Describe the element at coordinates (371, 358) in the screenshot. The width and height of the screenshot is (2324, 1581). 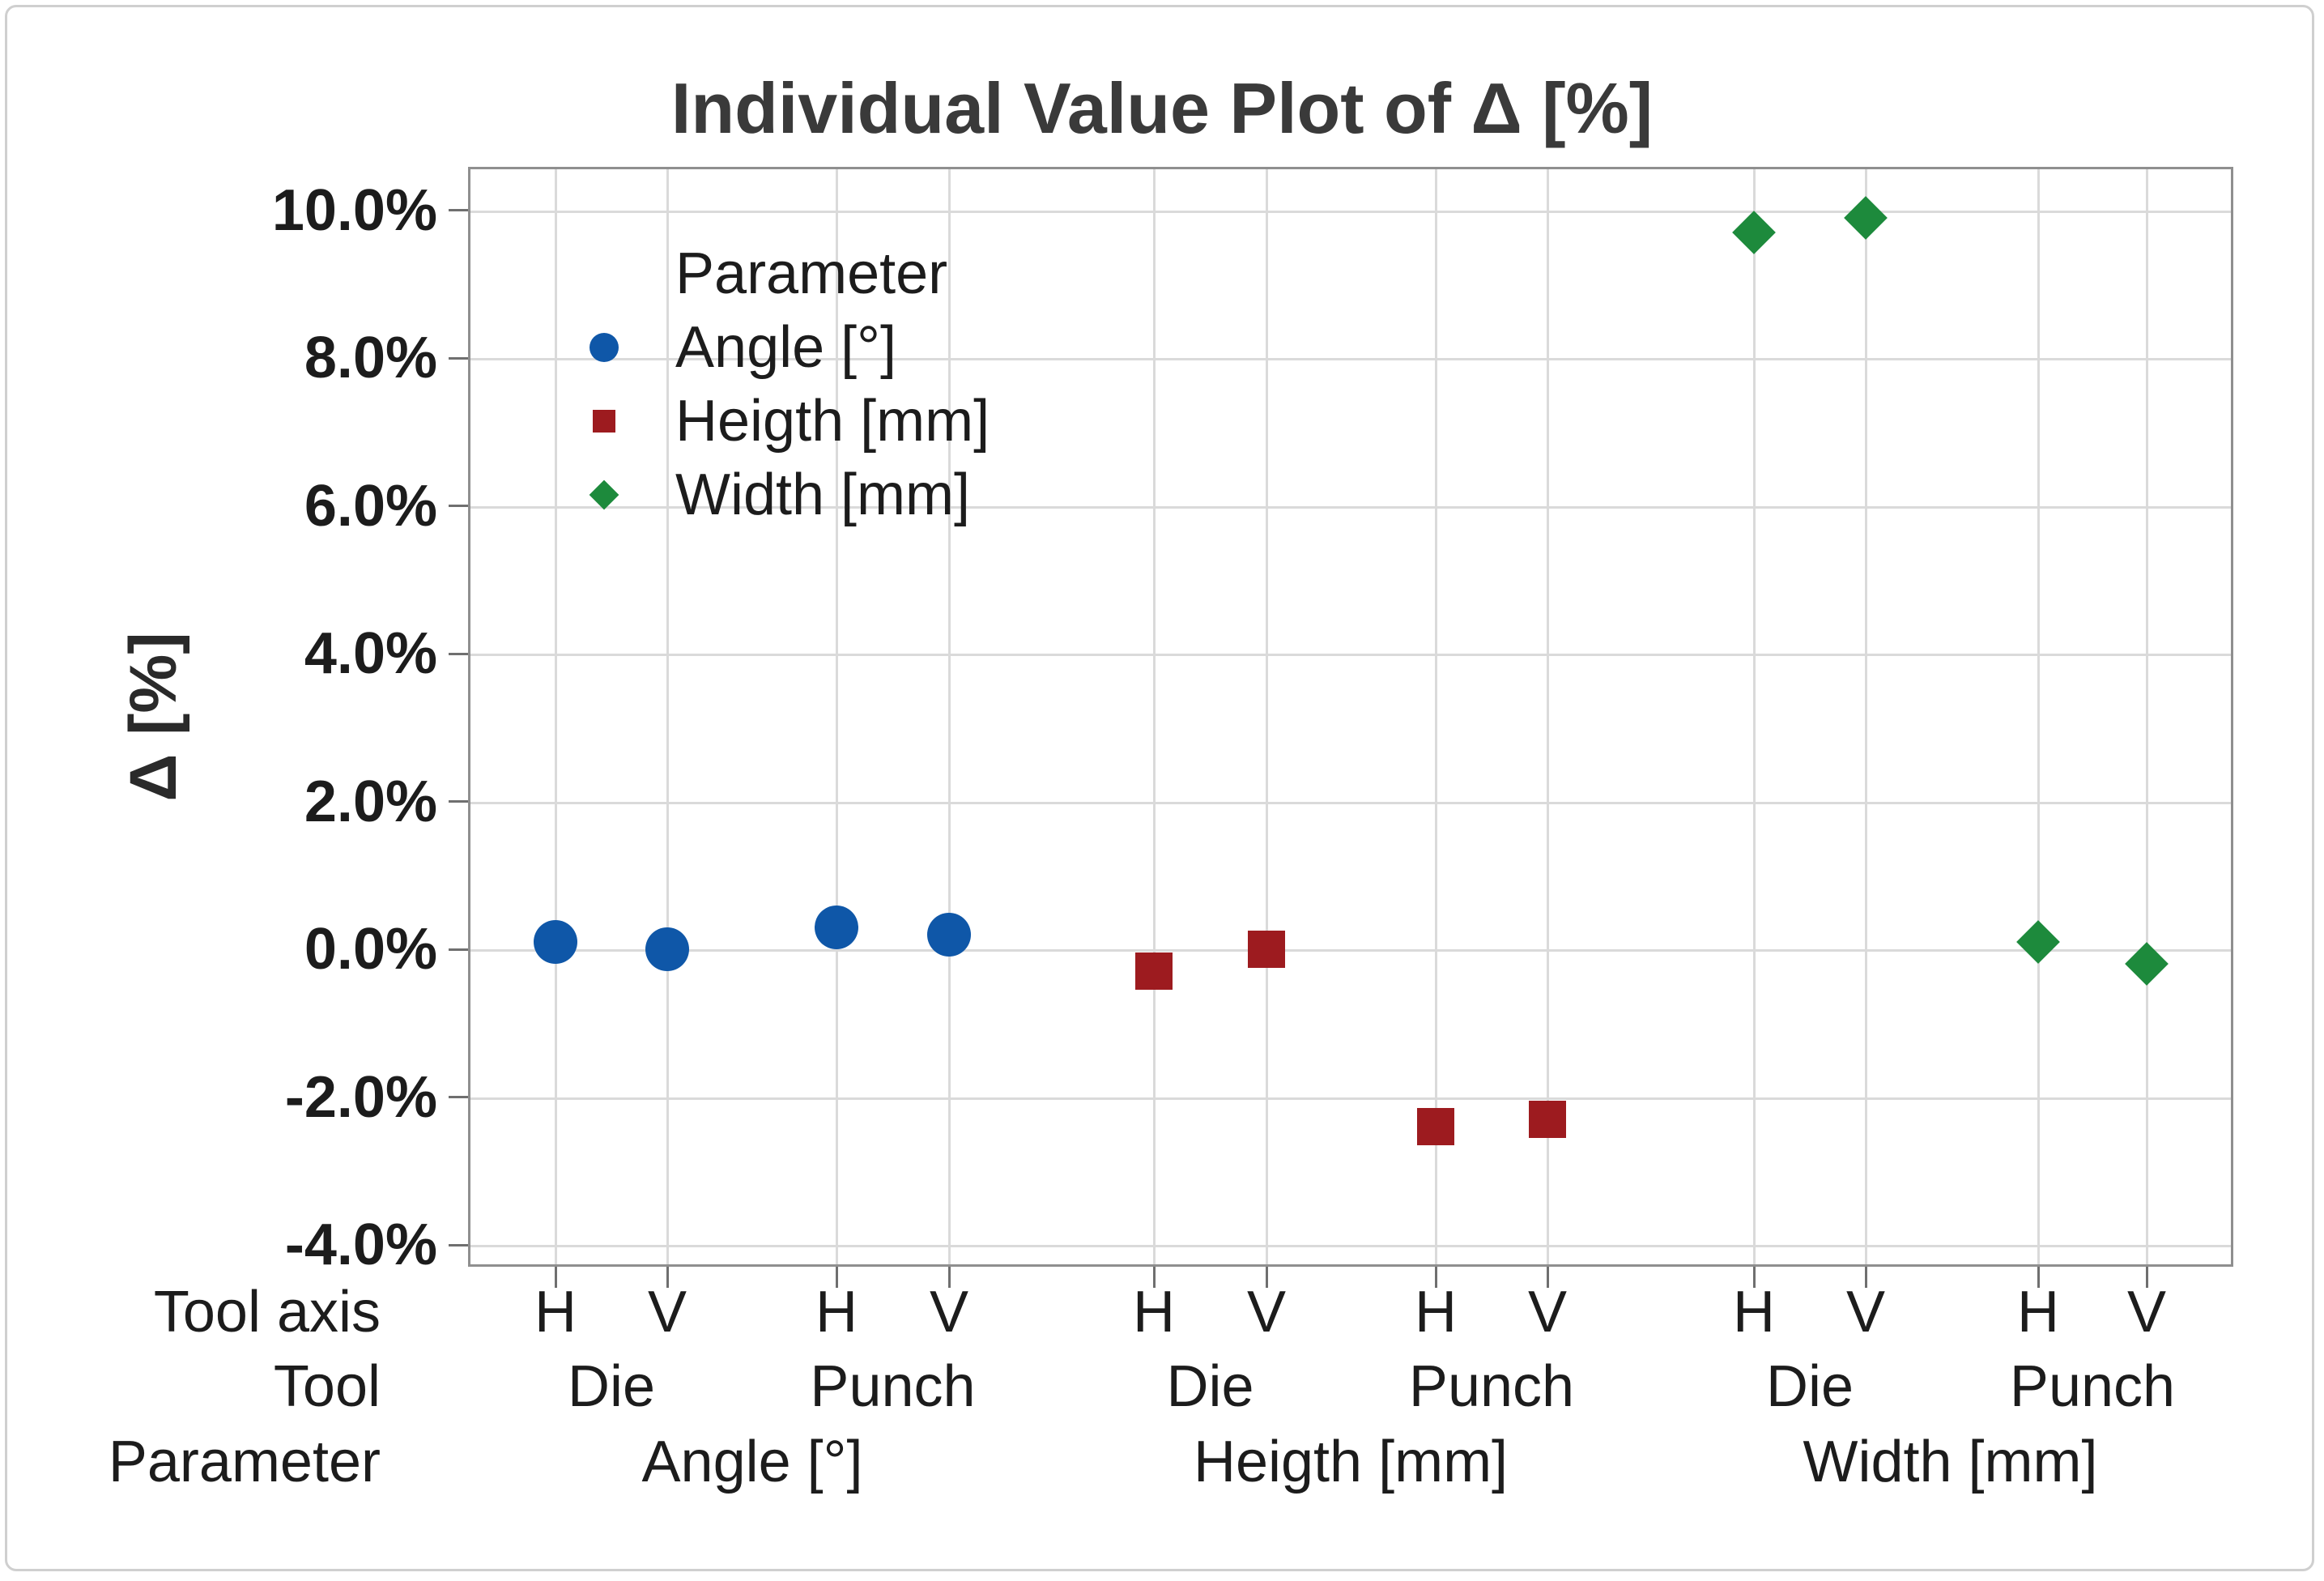
I see `y-tick-label: 8.0%` at that location.